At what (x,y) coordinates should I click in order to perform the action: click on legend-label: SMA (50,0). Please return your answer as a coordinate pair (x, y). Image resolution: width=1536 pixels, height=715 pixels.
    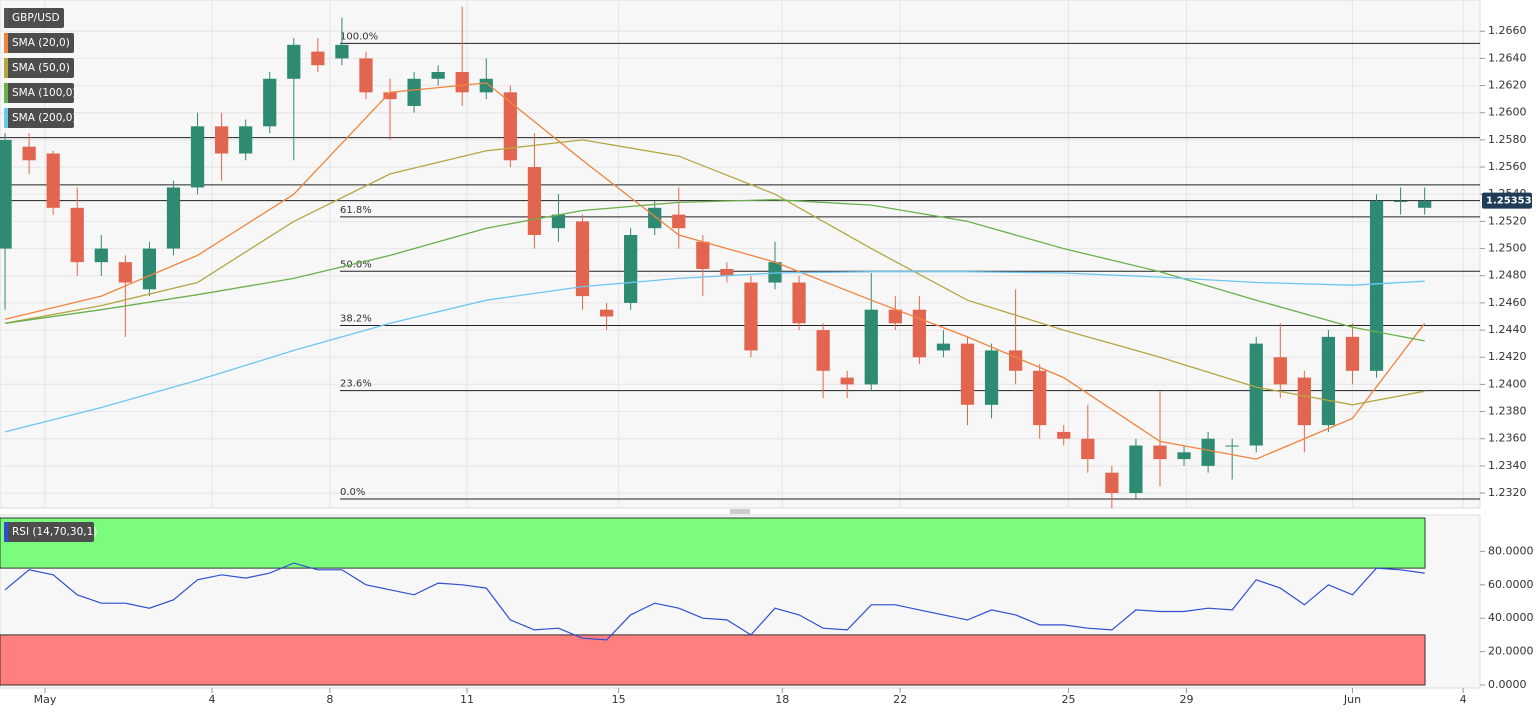
    Looking at the image, I should click on (41, 68).